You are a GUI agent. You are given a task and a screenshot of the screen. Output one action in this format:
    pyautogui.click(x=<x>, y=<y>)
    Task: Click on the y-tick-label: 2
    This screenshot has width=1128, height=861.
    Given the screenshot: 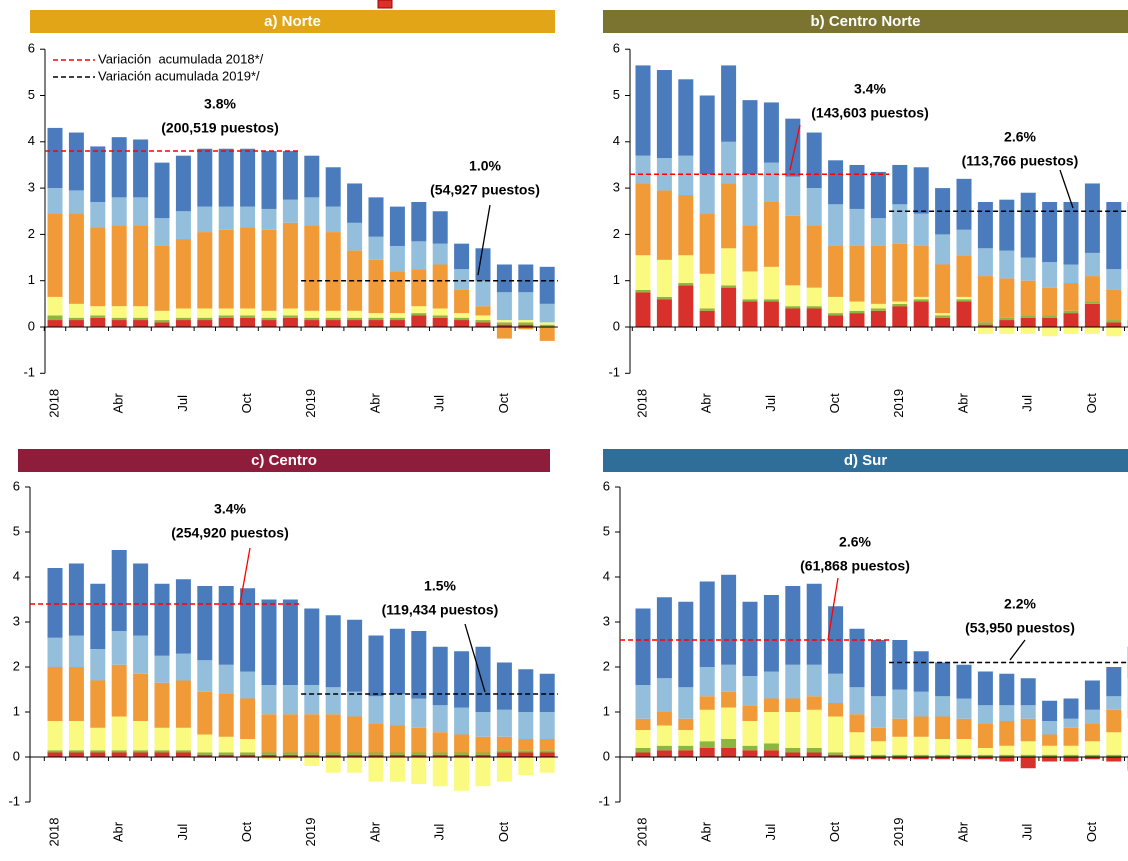 What is the action you would take?
    pyautogui.click(x=616, y=233)
    